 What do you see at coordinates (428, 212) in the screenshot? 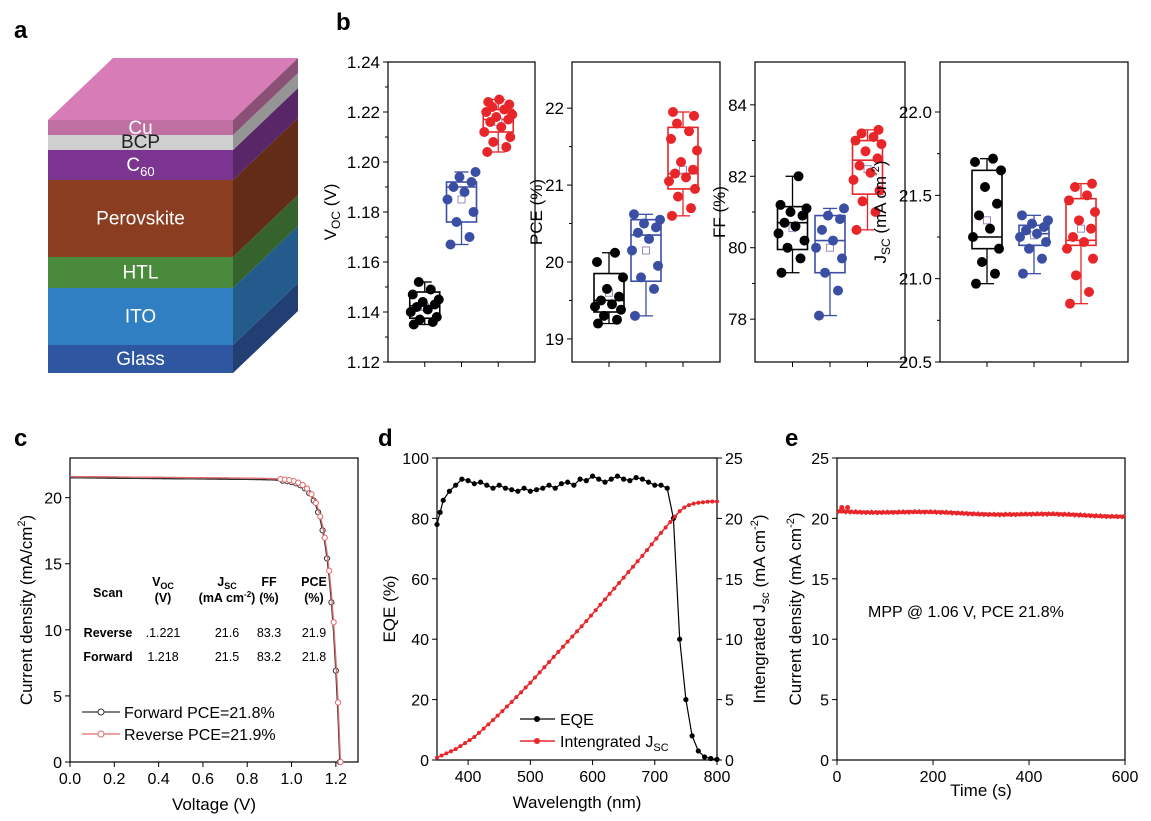
I see `box-plot-b1: 1.12 1.14 1.16 1.18 1.20 1.22 1.24 VOC (V)` at bounding box center [428, 212].